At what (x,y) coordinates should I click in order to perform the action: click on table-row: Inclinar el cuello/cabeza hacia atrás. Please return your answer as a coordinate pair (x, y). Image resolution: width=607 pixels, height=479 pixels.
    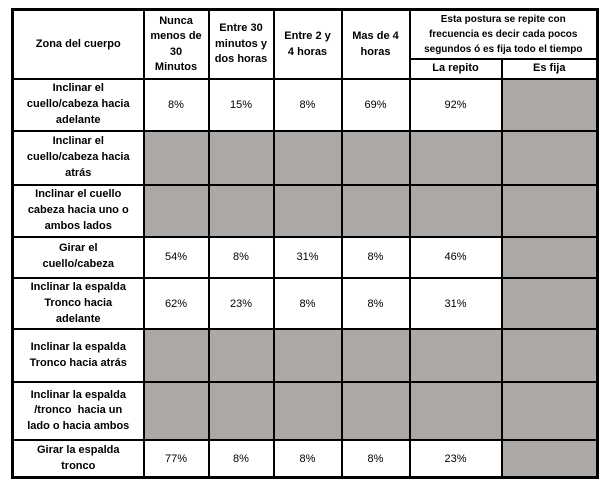
    Looking at the image, I should click on (305, 157).